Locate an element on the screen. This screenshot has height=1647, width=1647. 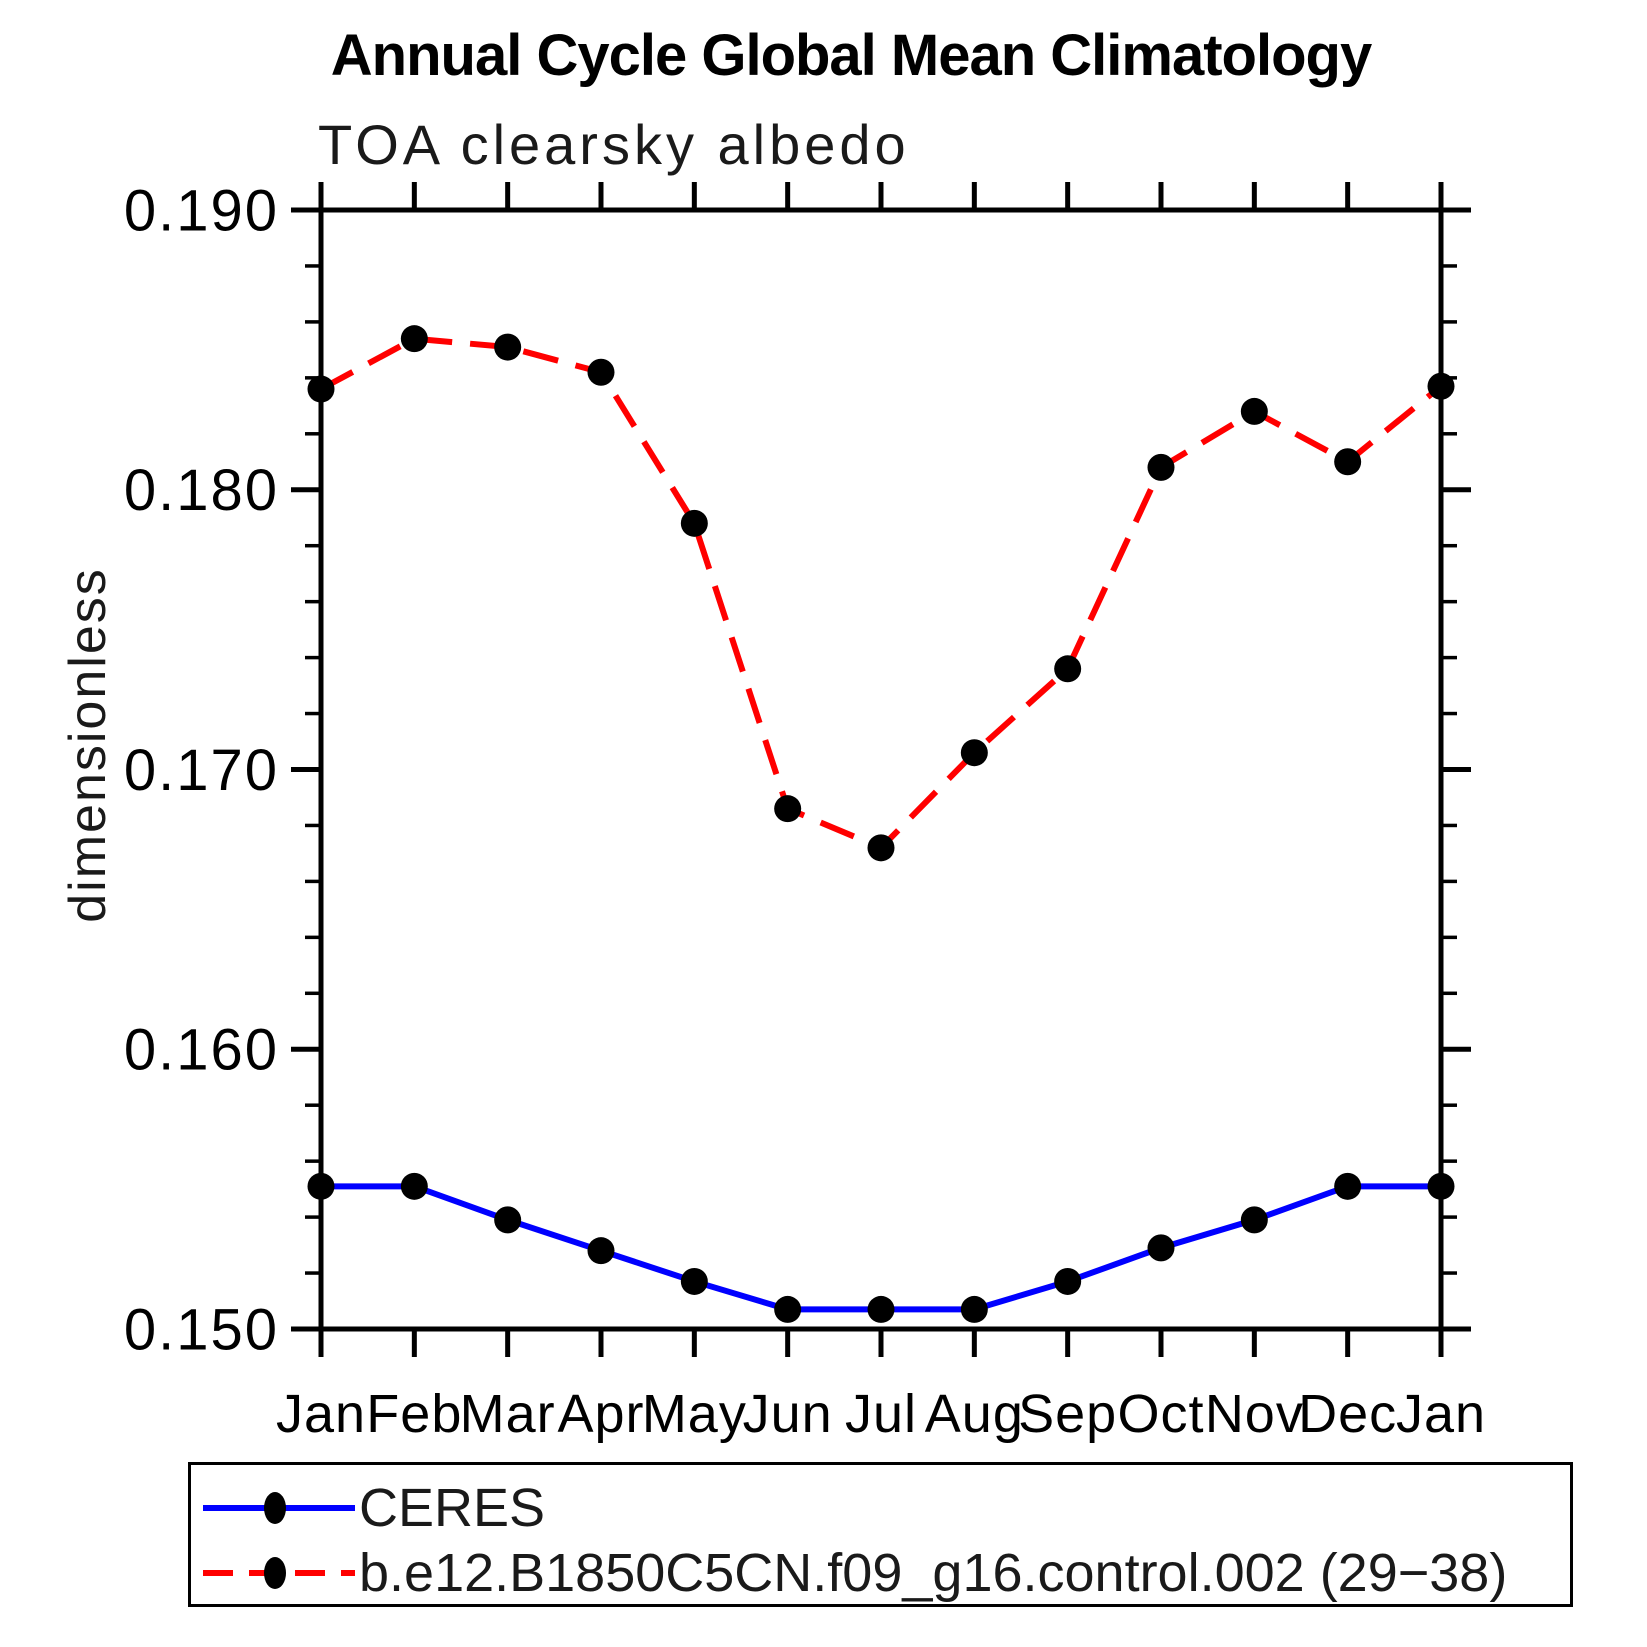
x-tick-label: May is located at coordinates (694, 1414).